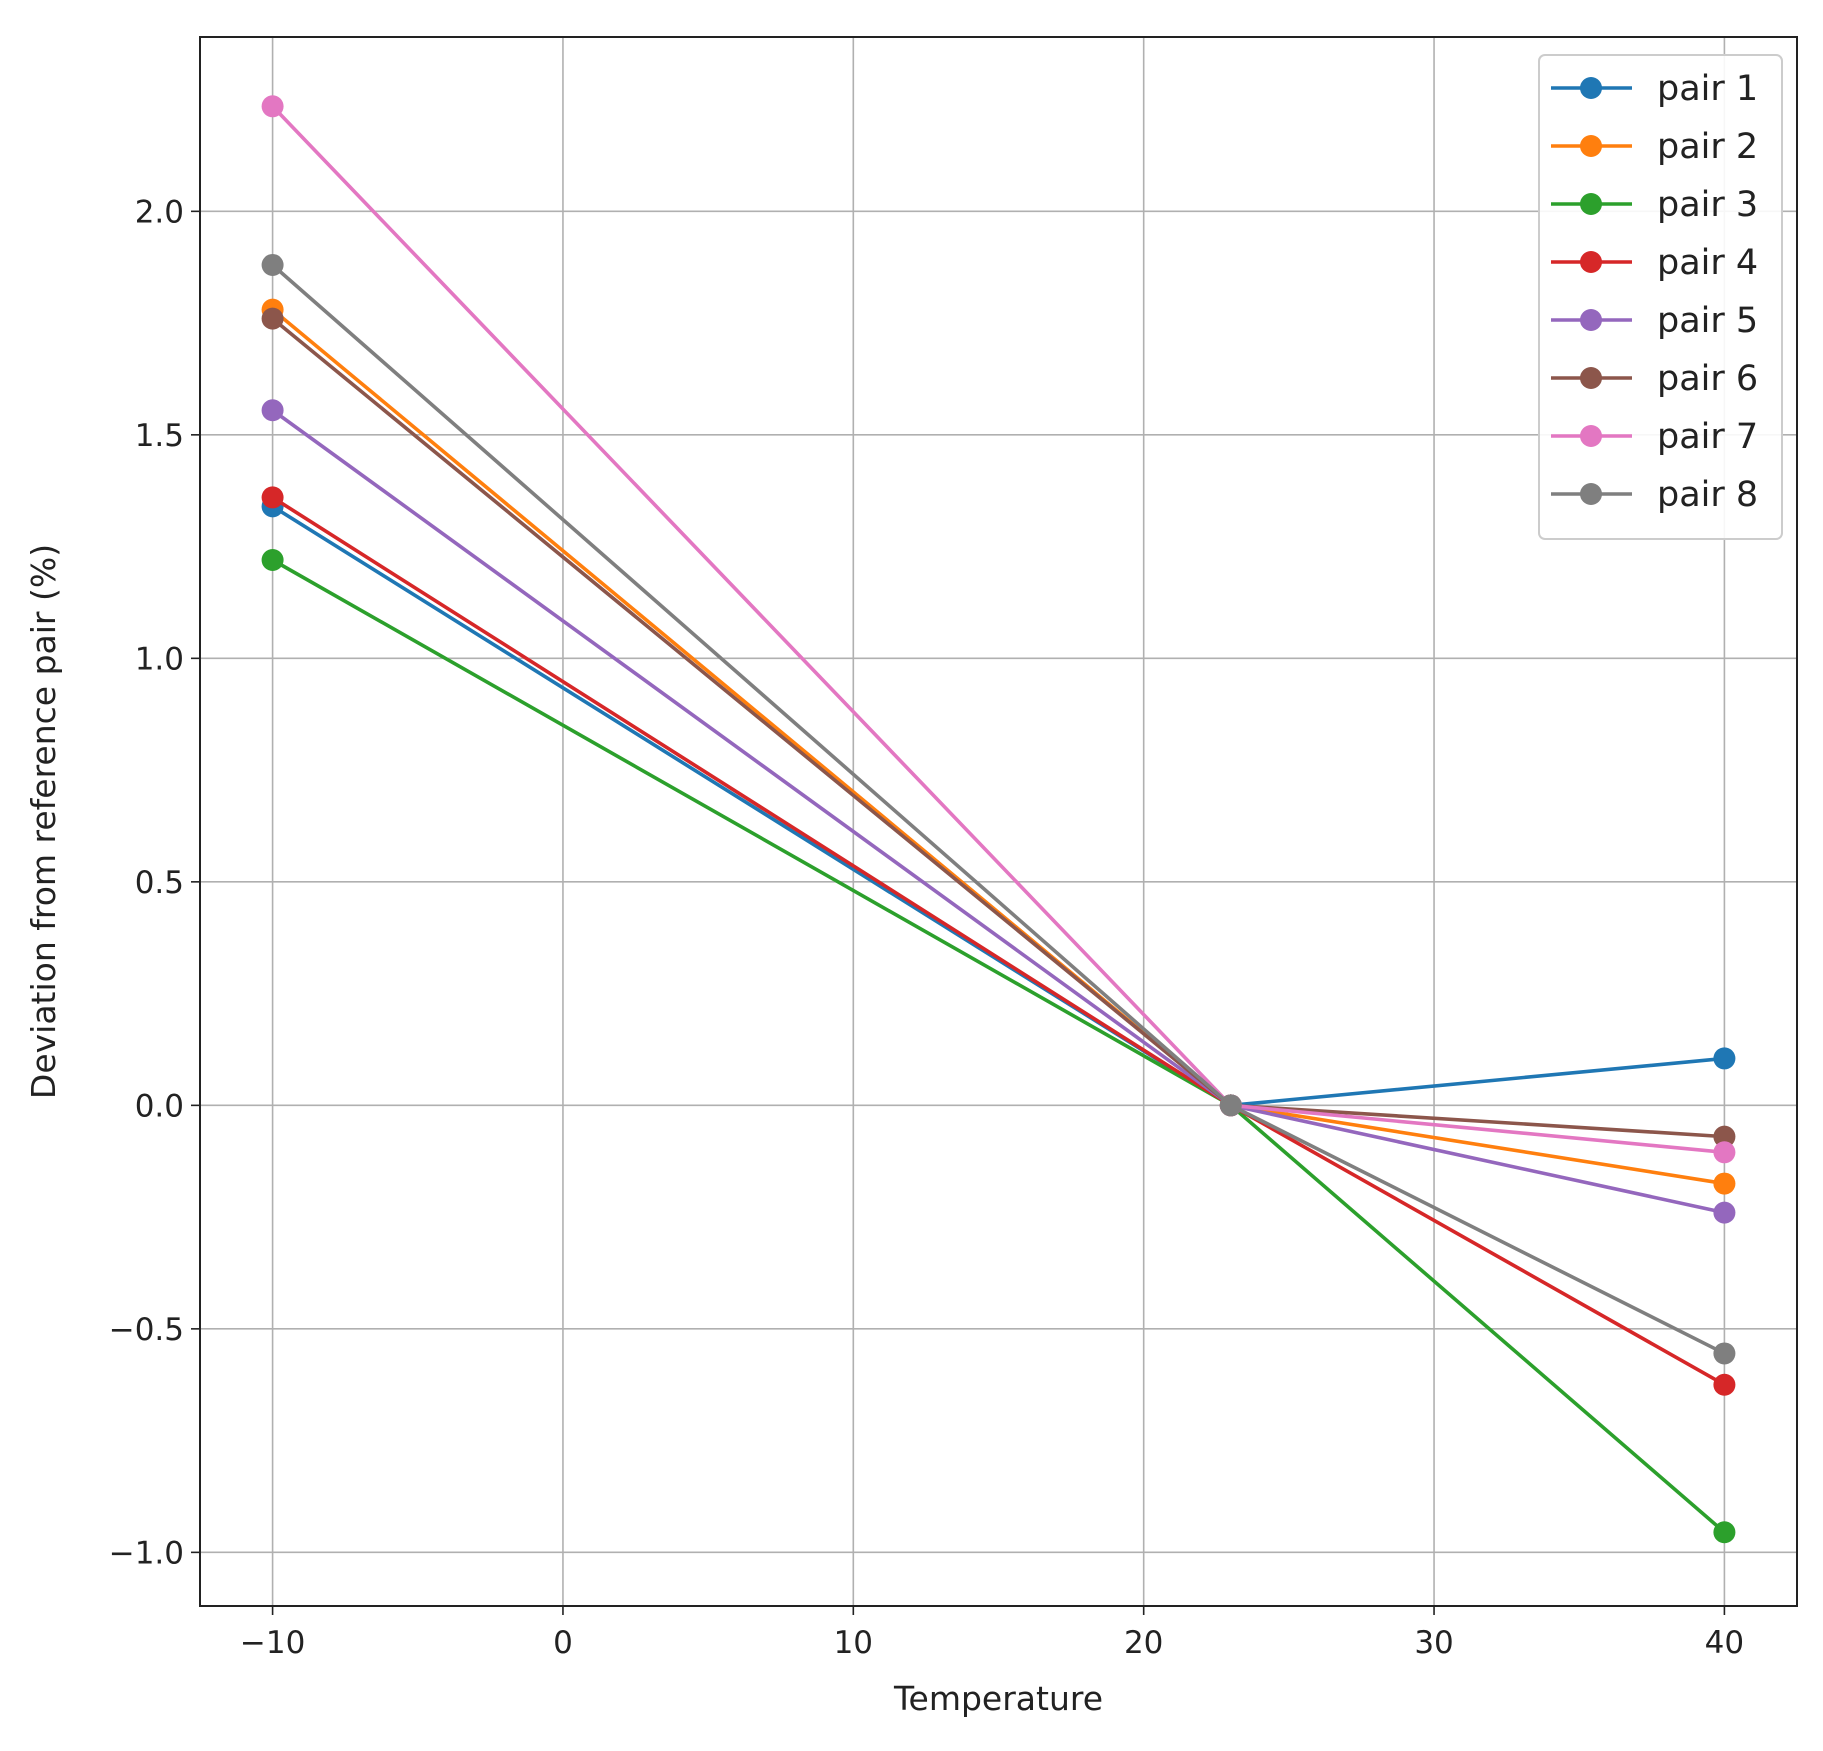 The width and height of the screenshot is (1823, 1751). What do you see at coordinates (1654, 263) in the screenshot?
I see `legend-item: pair 4` at bounding box center [1654, 263].